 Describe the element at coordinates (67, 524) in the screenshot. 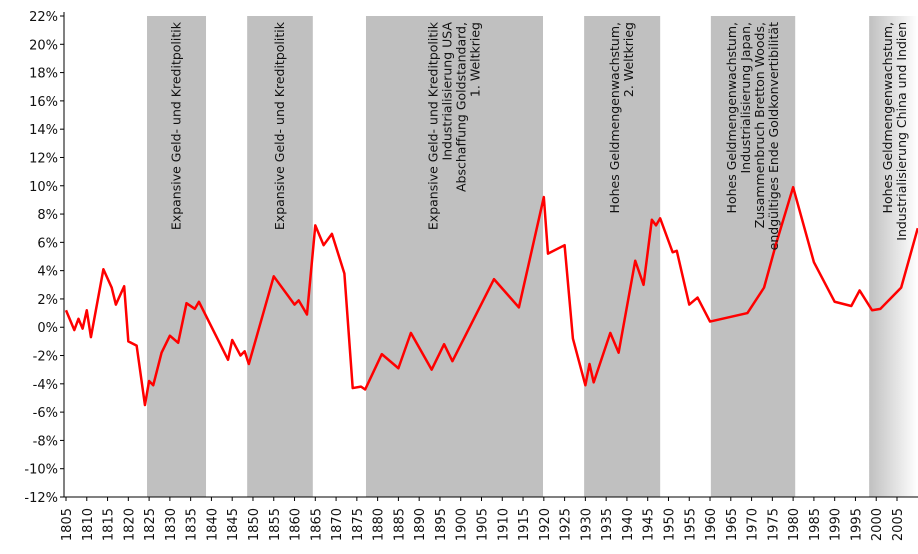

I see `x-tick-label: 1805` at that location.